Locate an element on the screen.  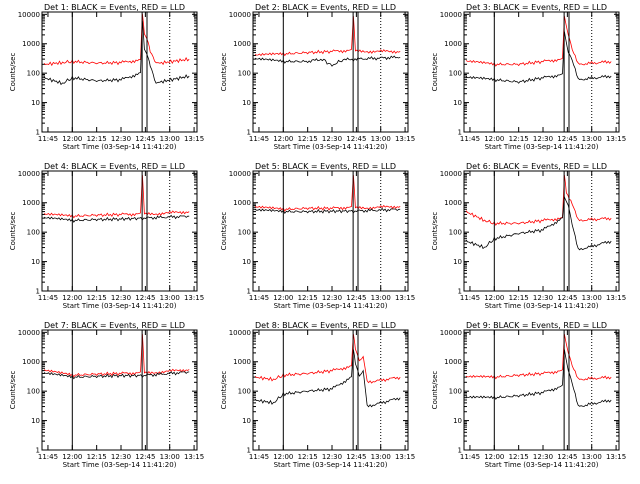
panel-title: Det 7: BLACK = Events, RED = LLD is located at coordinates (114, 325).